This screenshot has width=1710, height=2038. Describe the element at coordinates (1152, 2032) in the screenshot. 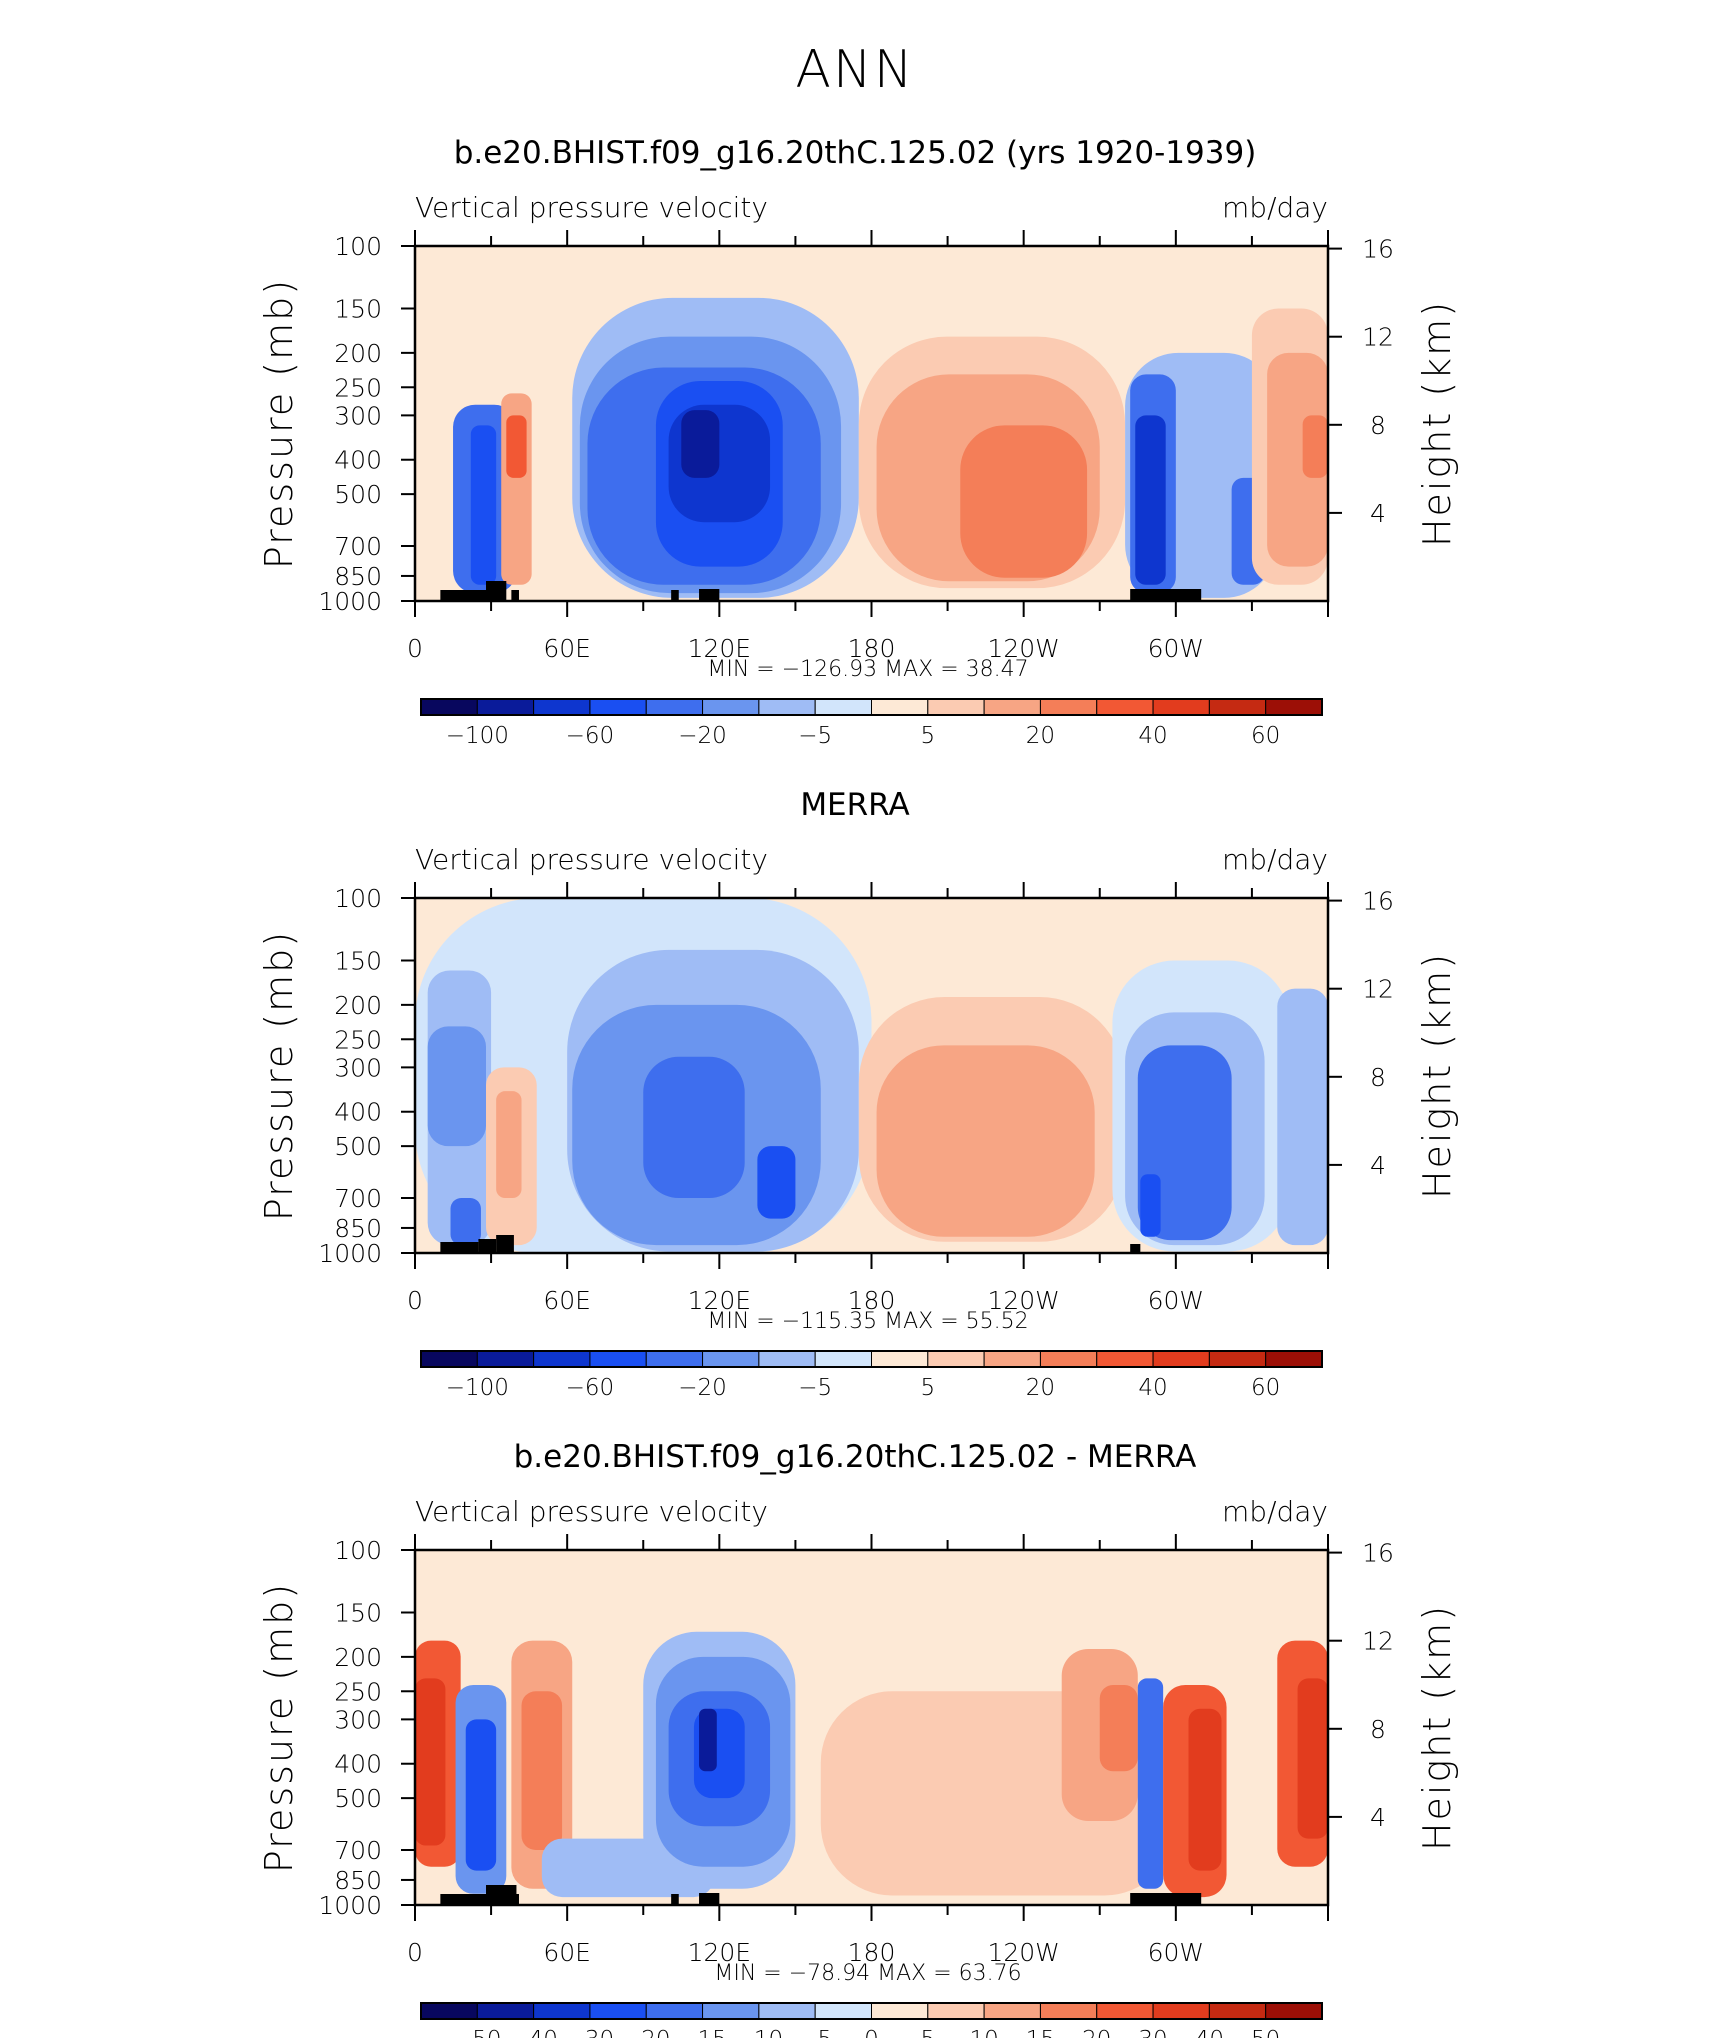

I see `colorbar-label: 30` at that location.